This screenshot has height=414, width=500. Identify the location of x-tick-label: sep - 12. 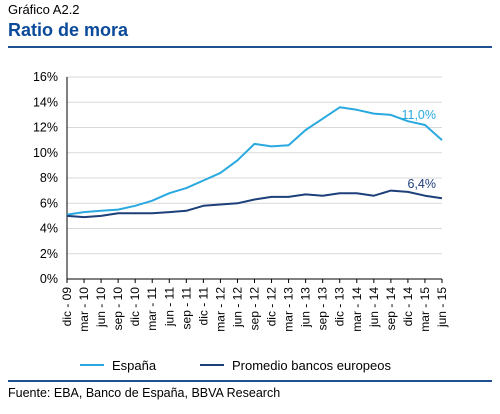
(255, 309).